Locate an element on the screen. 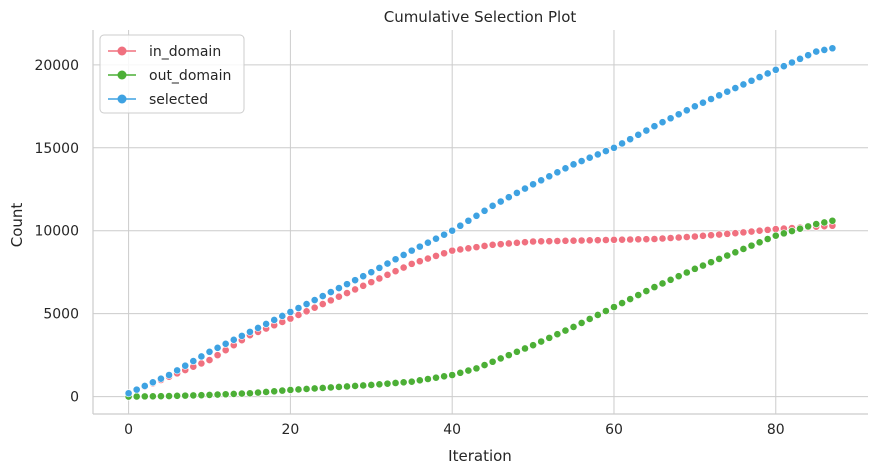  y-tick-label: 15000 is located at coordinates (56, 149).